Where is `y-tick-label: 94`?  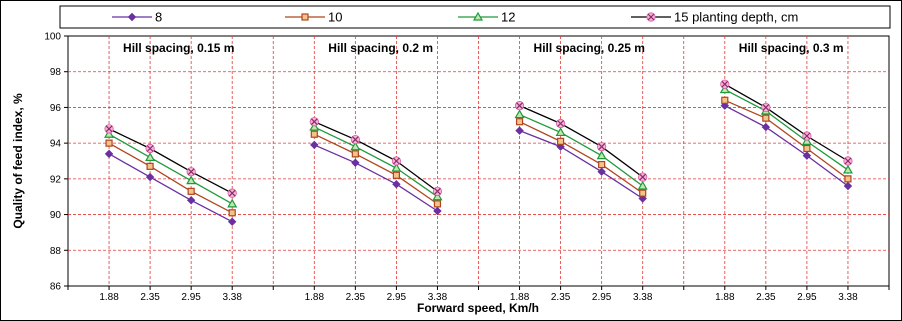 y-tick-label: 94 is located at coordinates (56, 144).